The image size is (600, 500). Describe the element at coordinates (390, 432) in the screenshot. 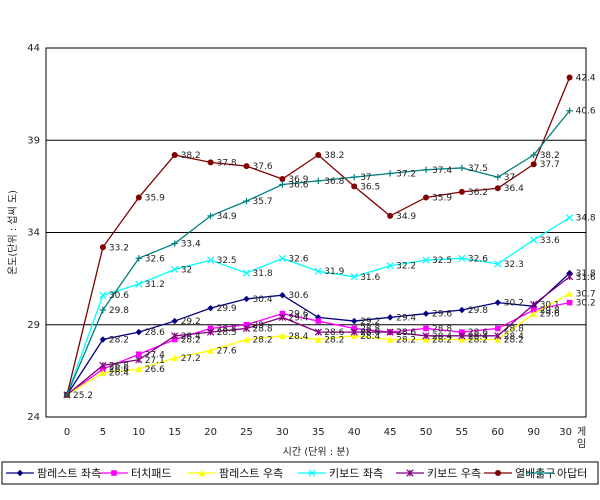

I see `x-tick-label: 45` at that location.